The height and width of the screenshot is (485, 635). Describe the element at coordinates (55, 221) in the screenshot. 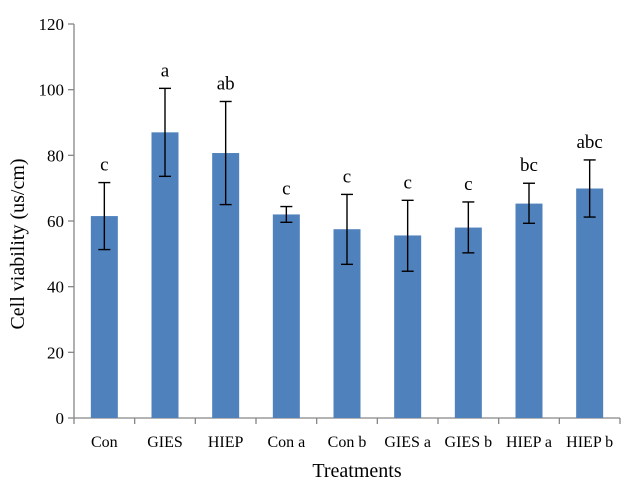

I see `y-tick-label: 60` at that location.